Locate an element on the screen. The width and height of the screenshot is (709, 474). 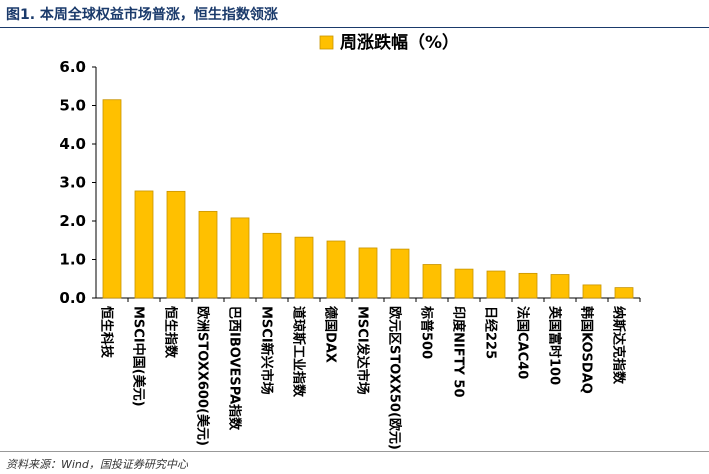
title-divider is located at coordinates (354, 27).